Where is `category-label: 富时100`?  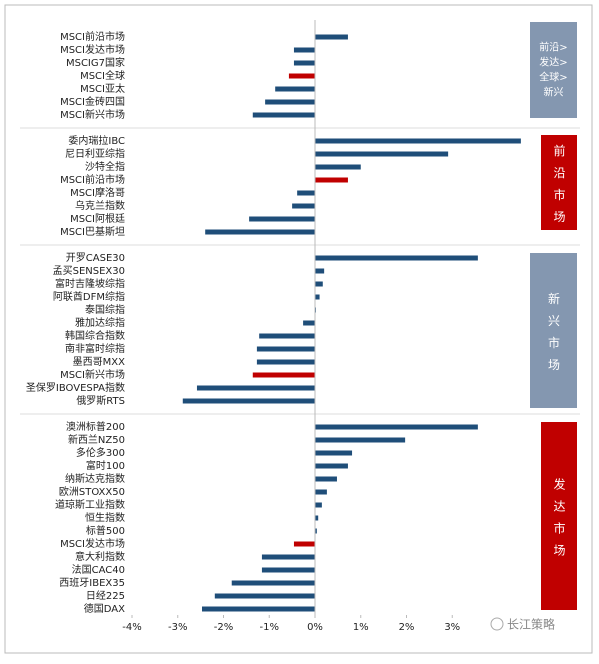 category-label: 富时100 is located at coordinates (105, 465).